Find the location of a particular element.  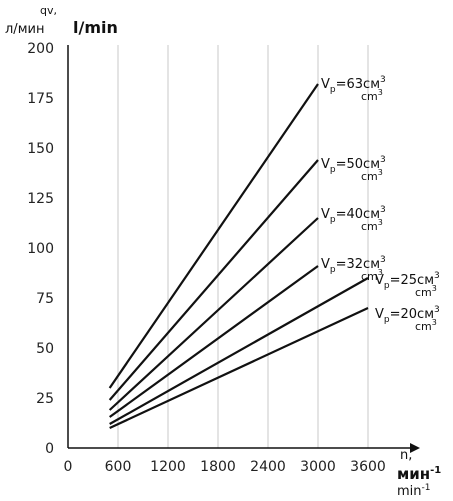

series-label-main: Vp=50см3 is located at coordinates (353, 165).